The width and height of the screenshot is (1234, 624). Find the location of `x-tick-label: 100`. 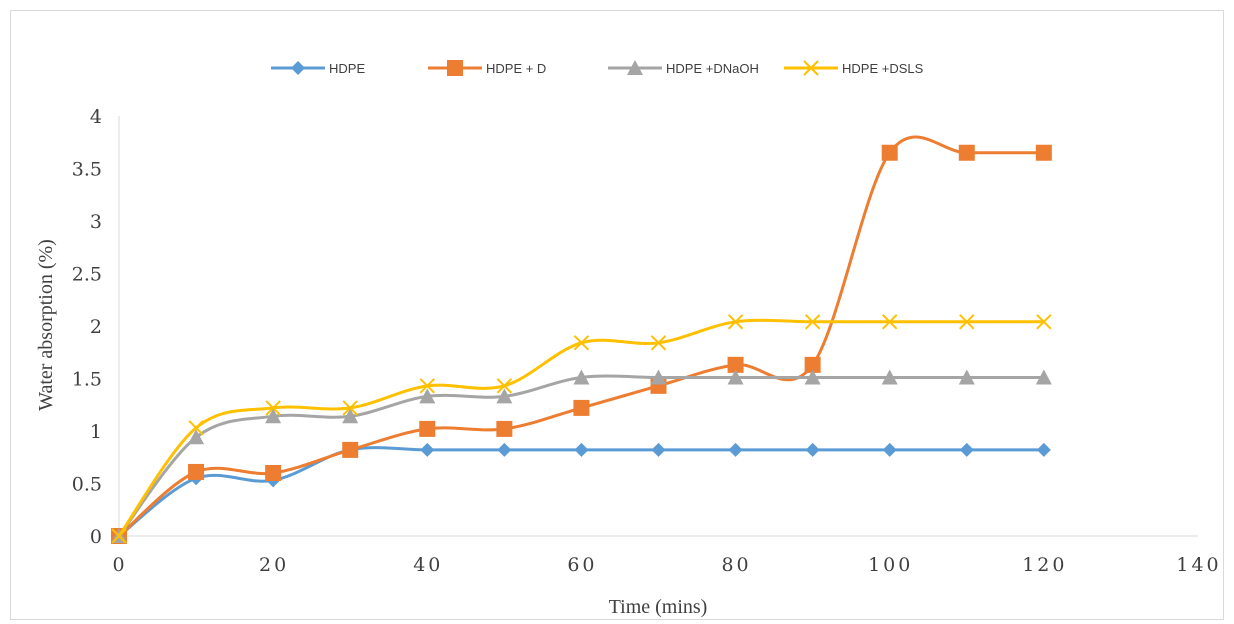

x-tick-label: 100 is located at coordinates (890, 565).